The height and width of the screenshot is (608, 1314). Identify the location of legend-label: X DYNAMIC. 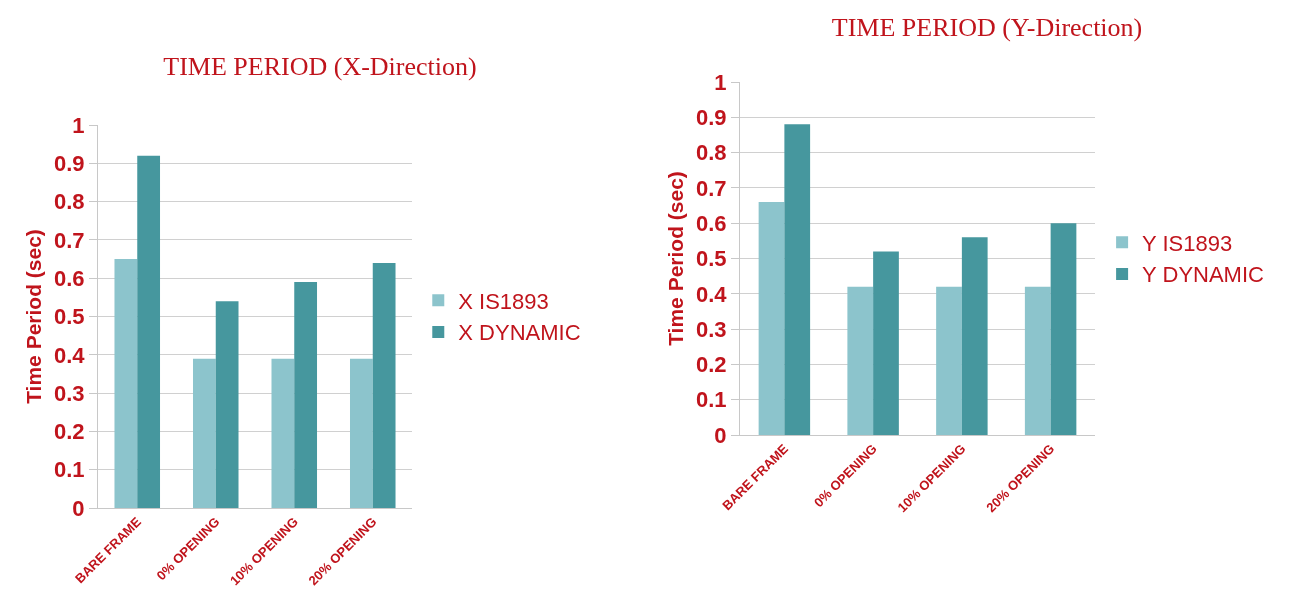
(519, 333).